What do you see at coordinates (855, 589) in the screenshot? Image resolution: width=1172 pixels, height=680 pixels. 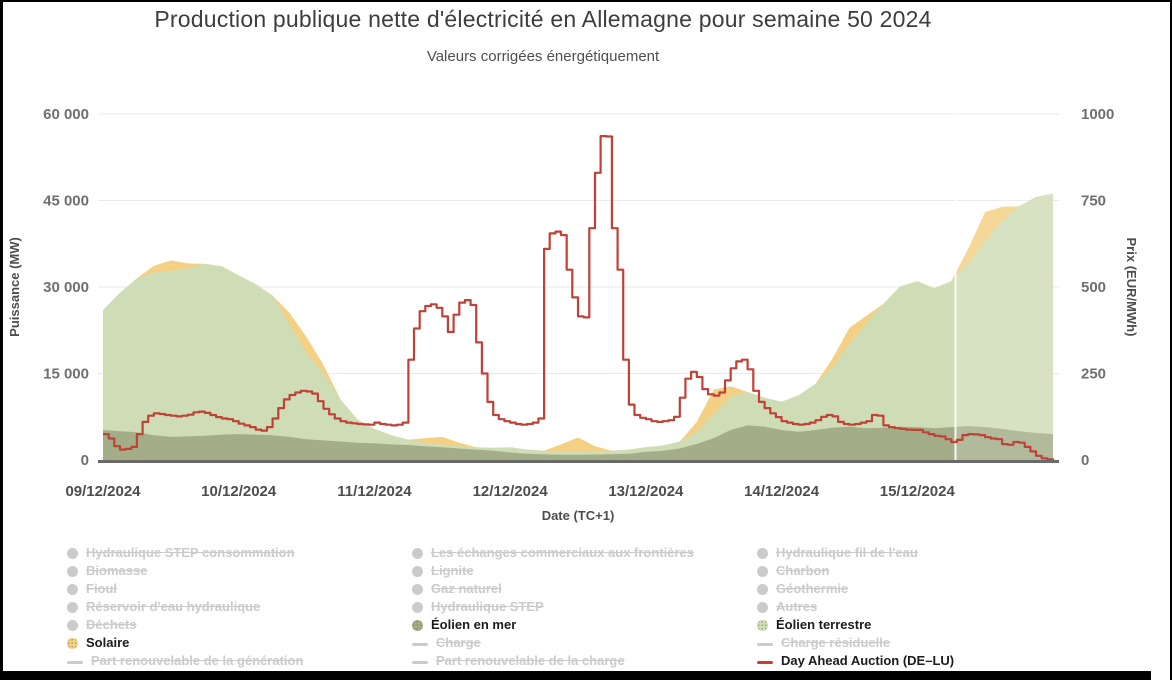 I see `legend-item-geothermie: Géothermie` at bounding box center [855, 589].